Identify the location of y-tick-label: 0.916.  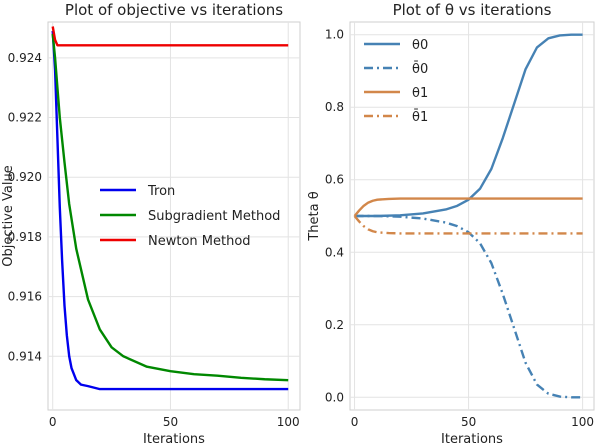
(25, 297).